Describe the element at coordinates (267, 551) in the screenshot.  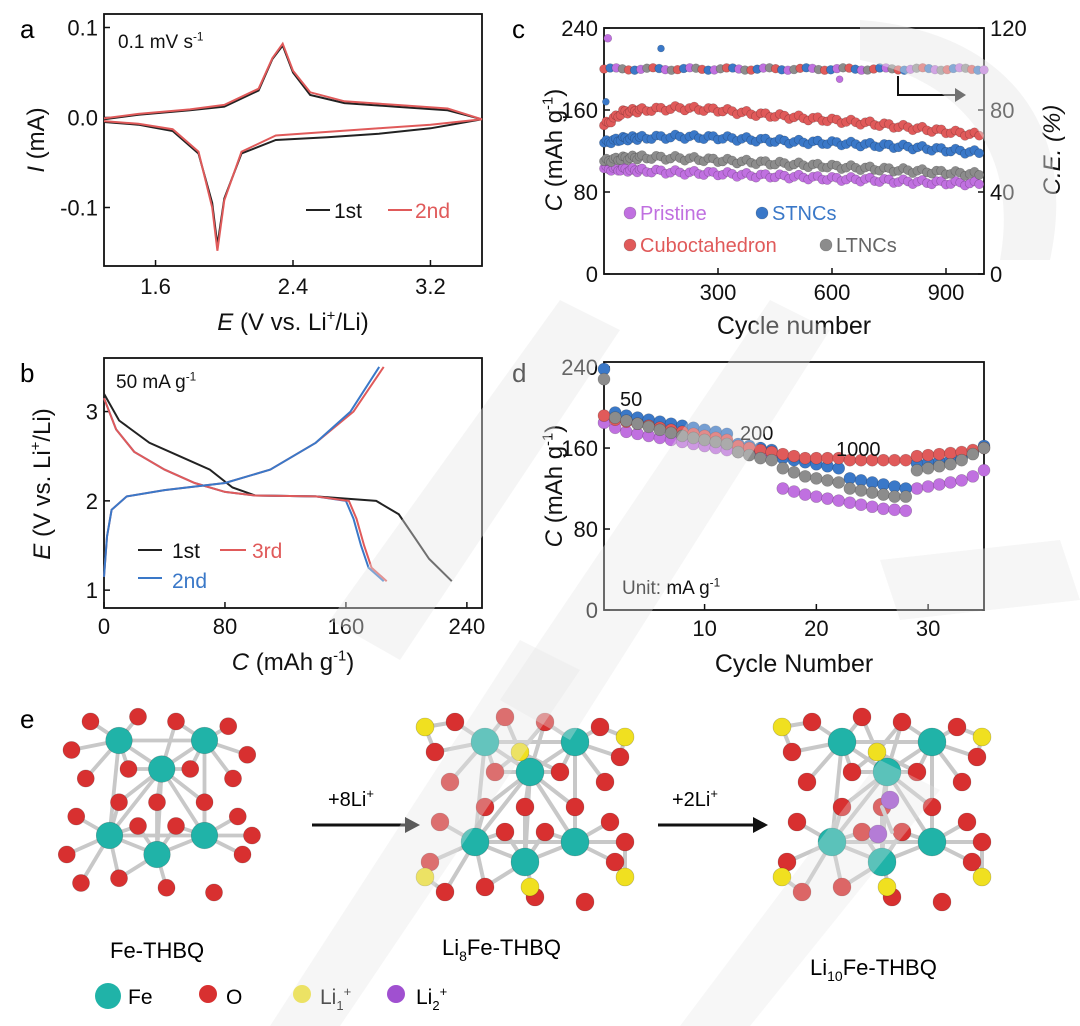
I see `panel-b-legend-3rd-label: 3rd` at that location.